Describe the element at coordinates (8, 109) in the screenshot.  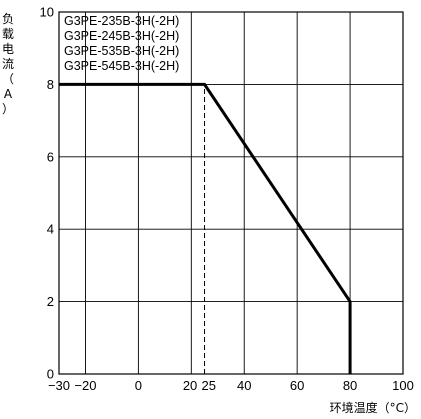
I see `y-axis-title-char: ）` at that location.